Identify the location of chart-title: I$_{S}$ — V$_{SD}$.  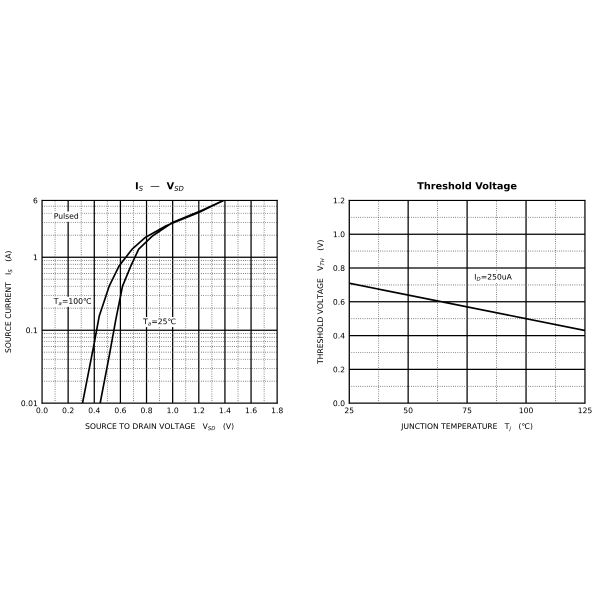
(160, 186).